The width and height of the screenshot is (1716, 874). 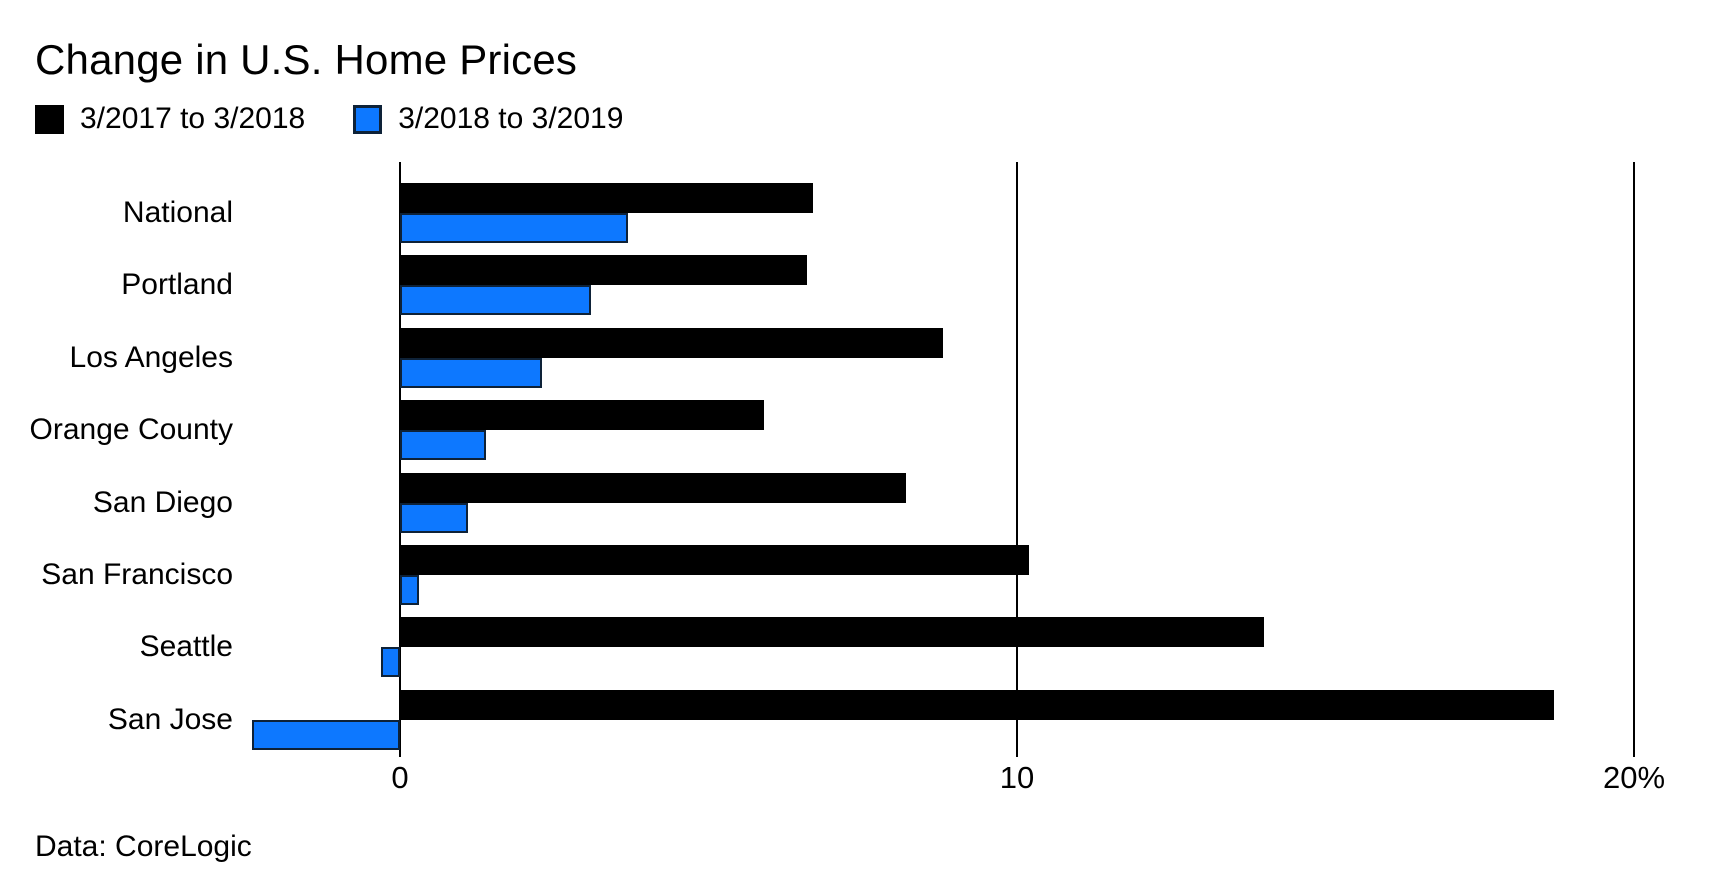 What do you see at coordinates (714, 560) in the screenshot?
I see `bar-black-san-francisco` at bounding box center [714, 560].